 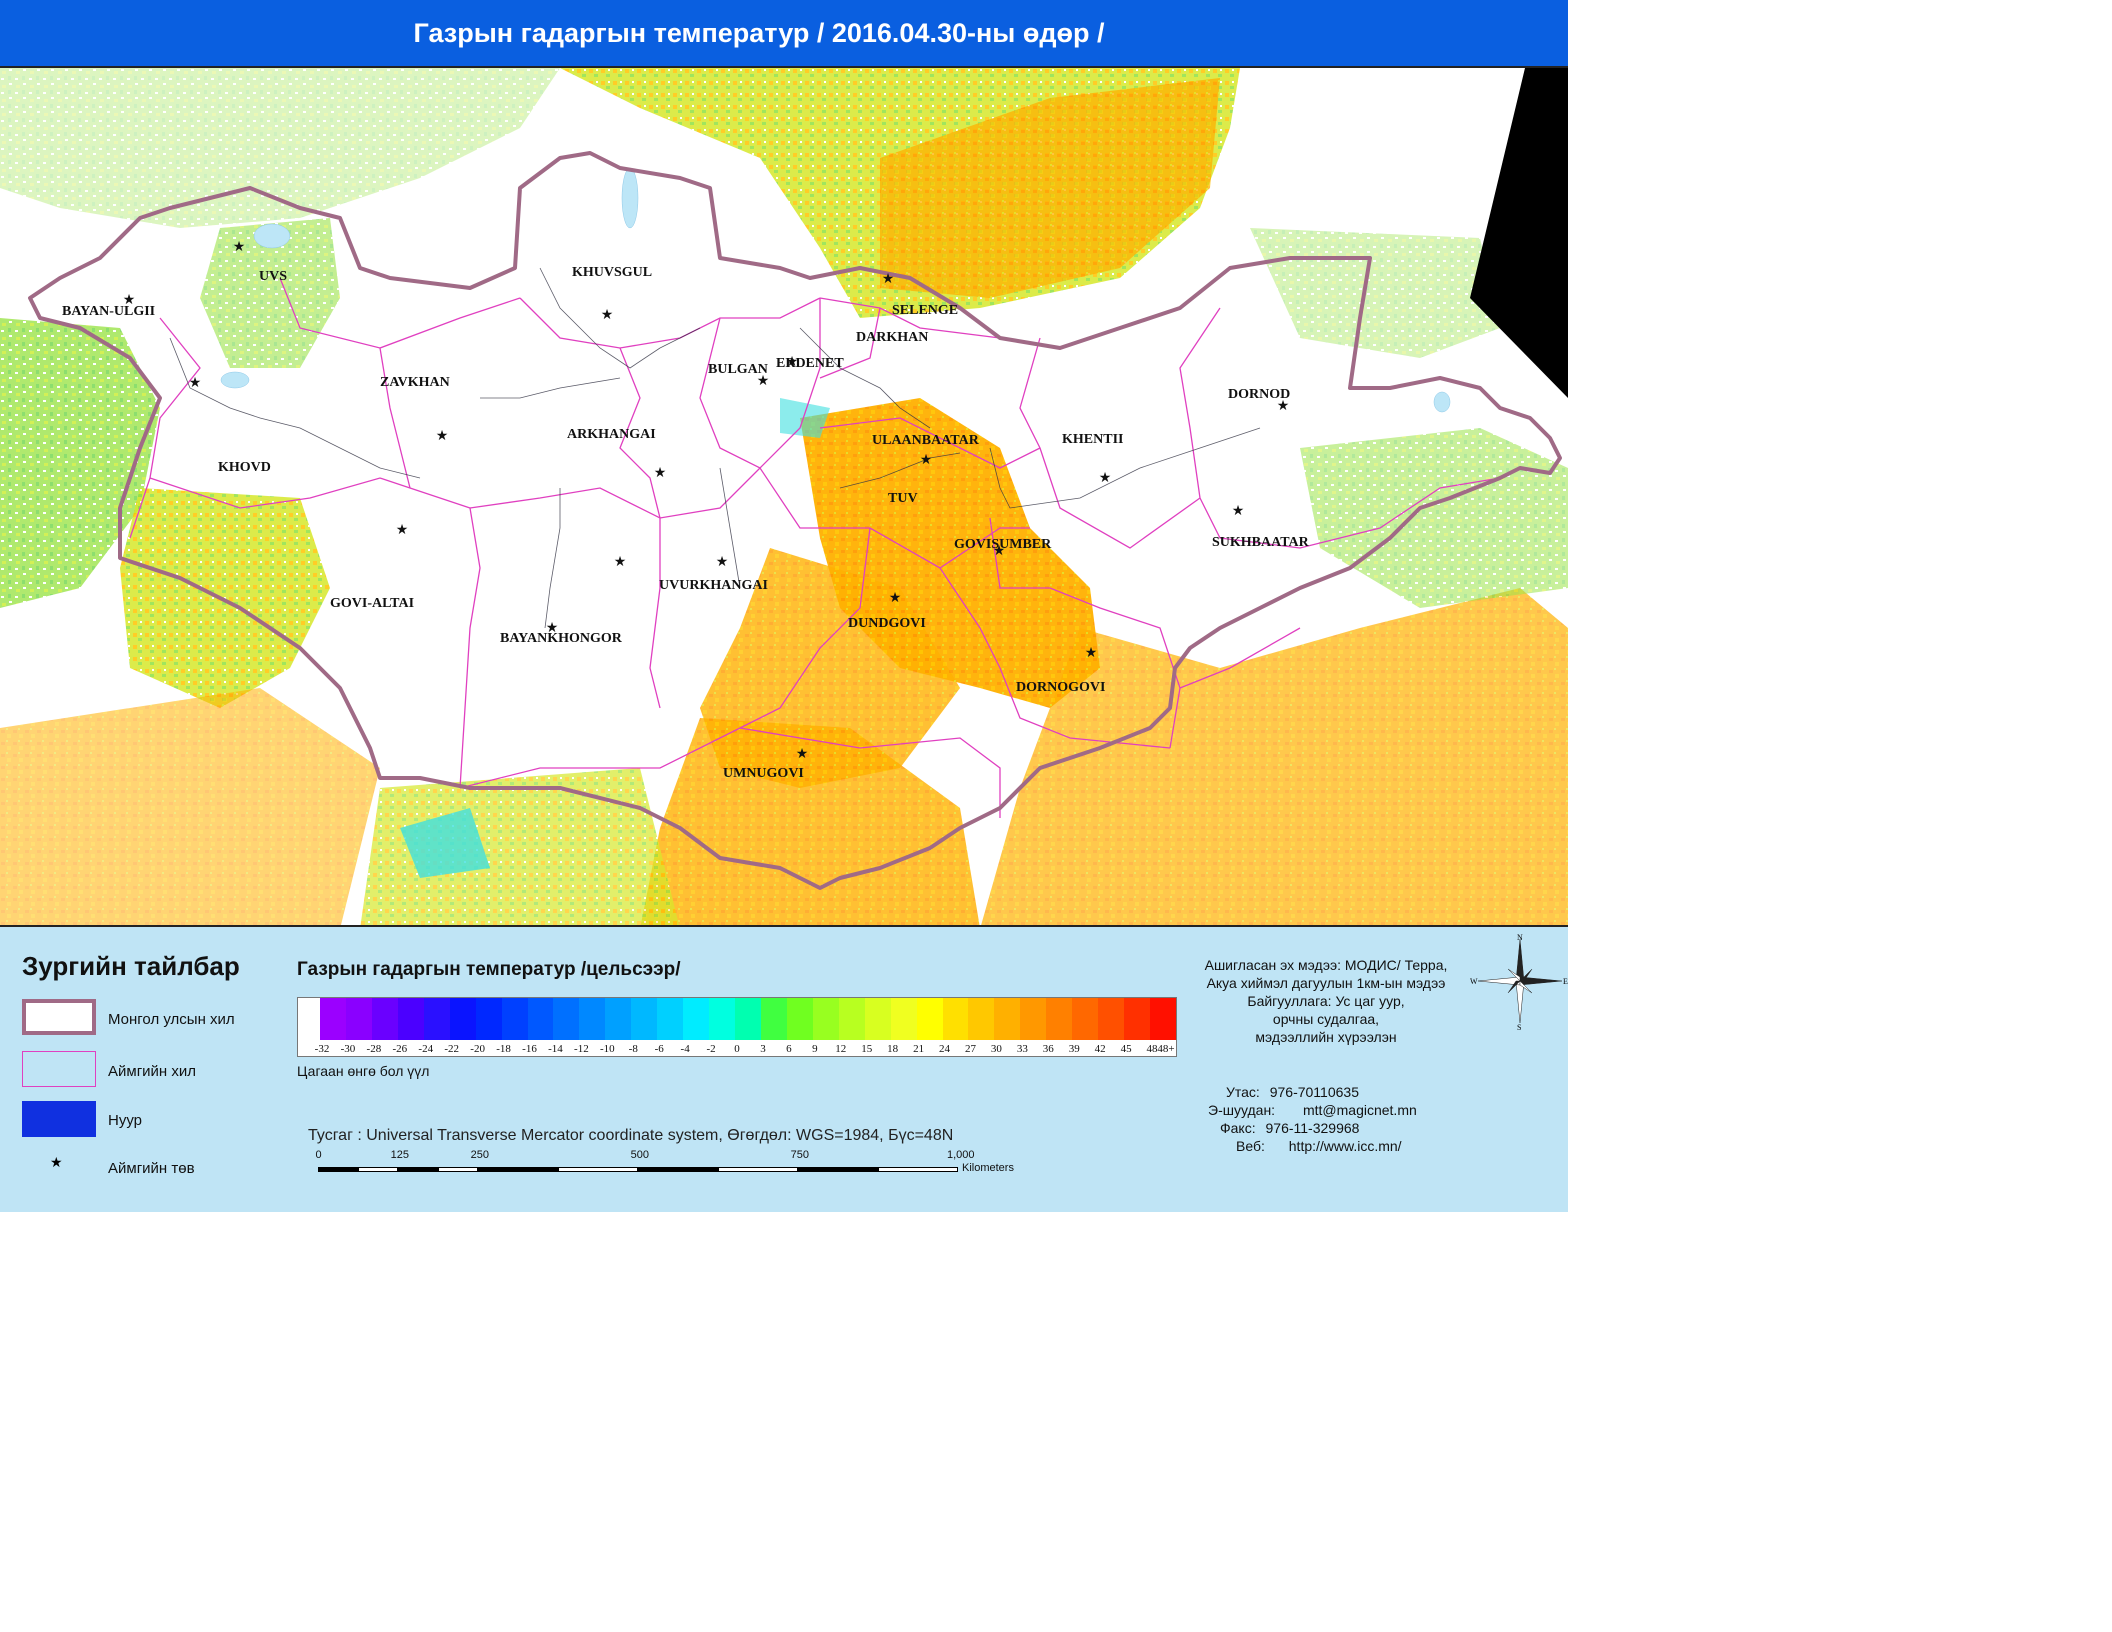 I want to click on scale-bar: 0 125 250 500 750 1,000 Kilometers, so click(x=664, y=1164).